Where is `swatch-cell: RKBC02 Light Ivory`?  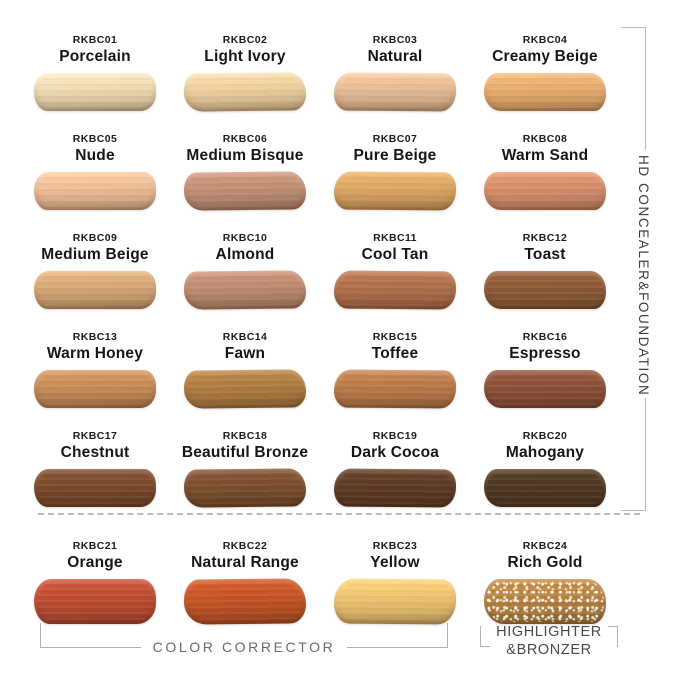 swatch-cell: RKBC02 Light Ivory is located at coordinates (245, 62).